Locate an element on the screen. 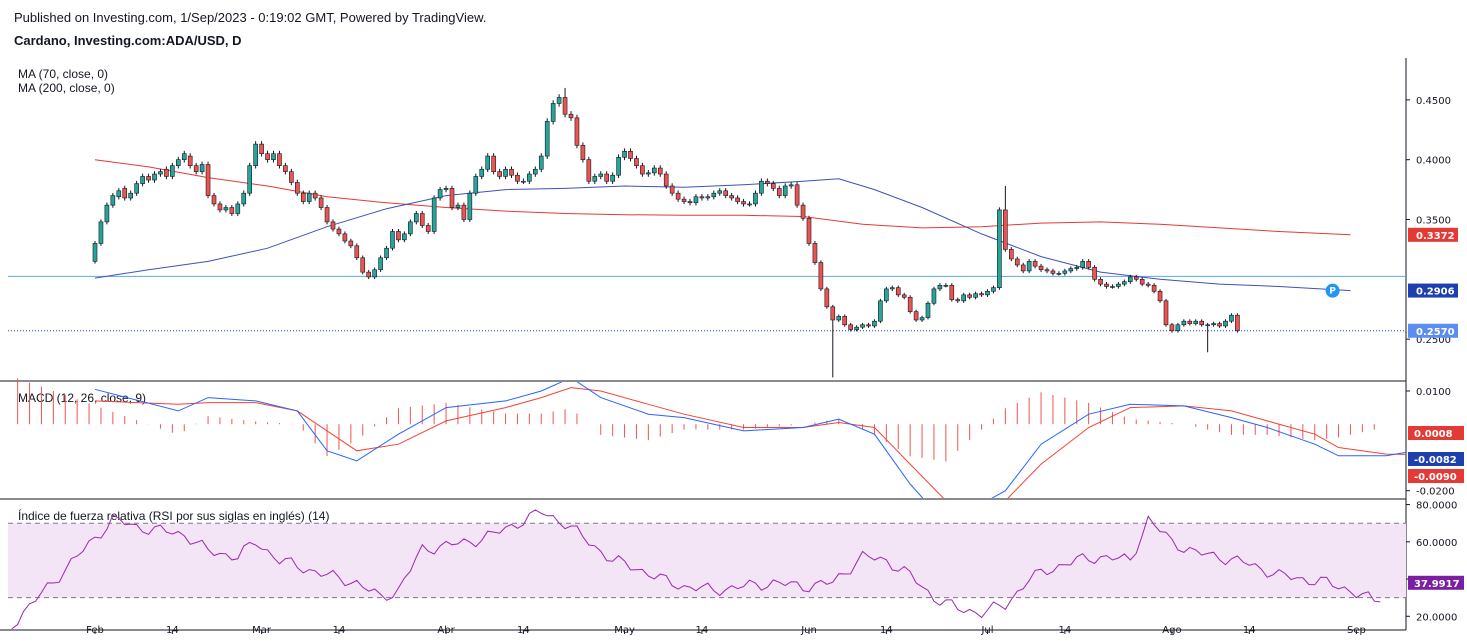  price-tag-label: 0.2906 is located at coordinates (1435, 292).